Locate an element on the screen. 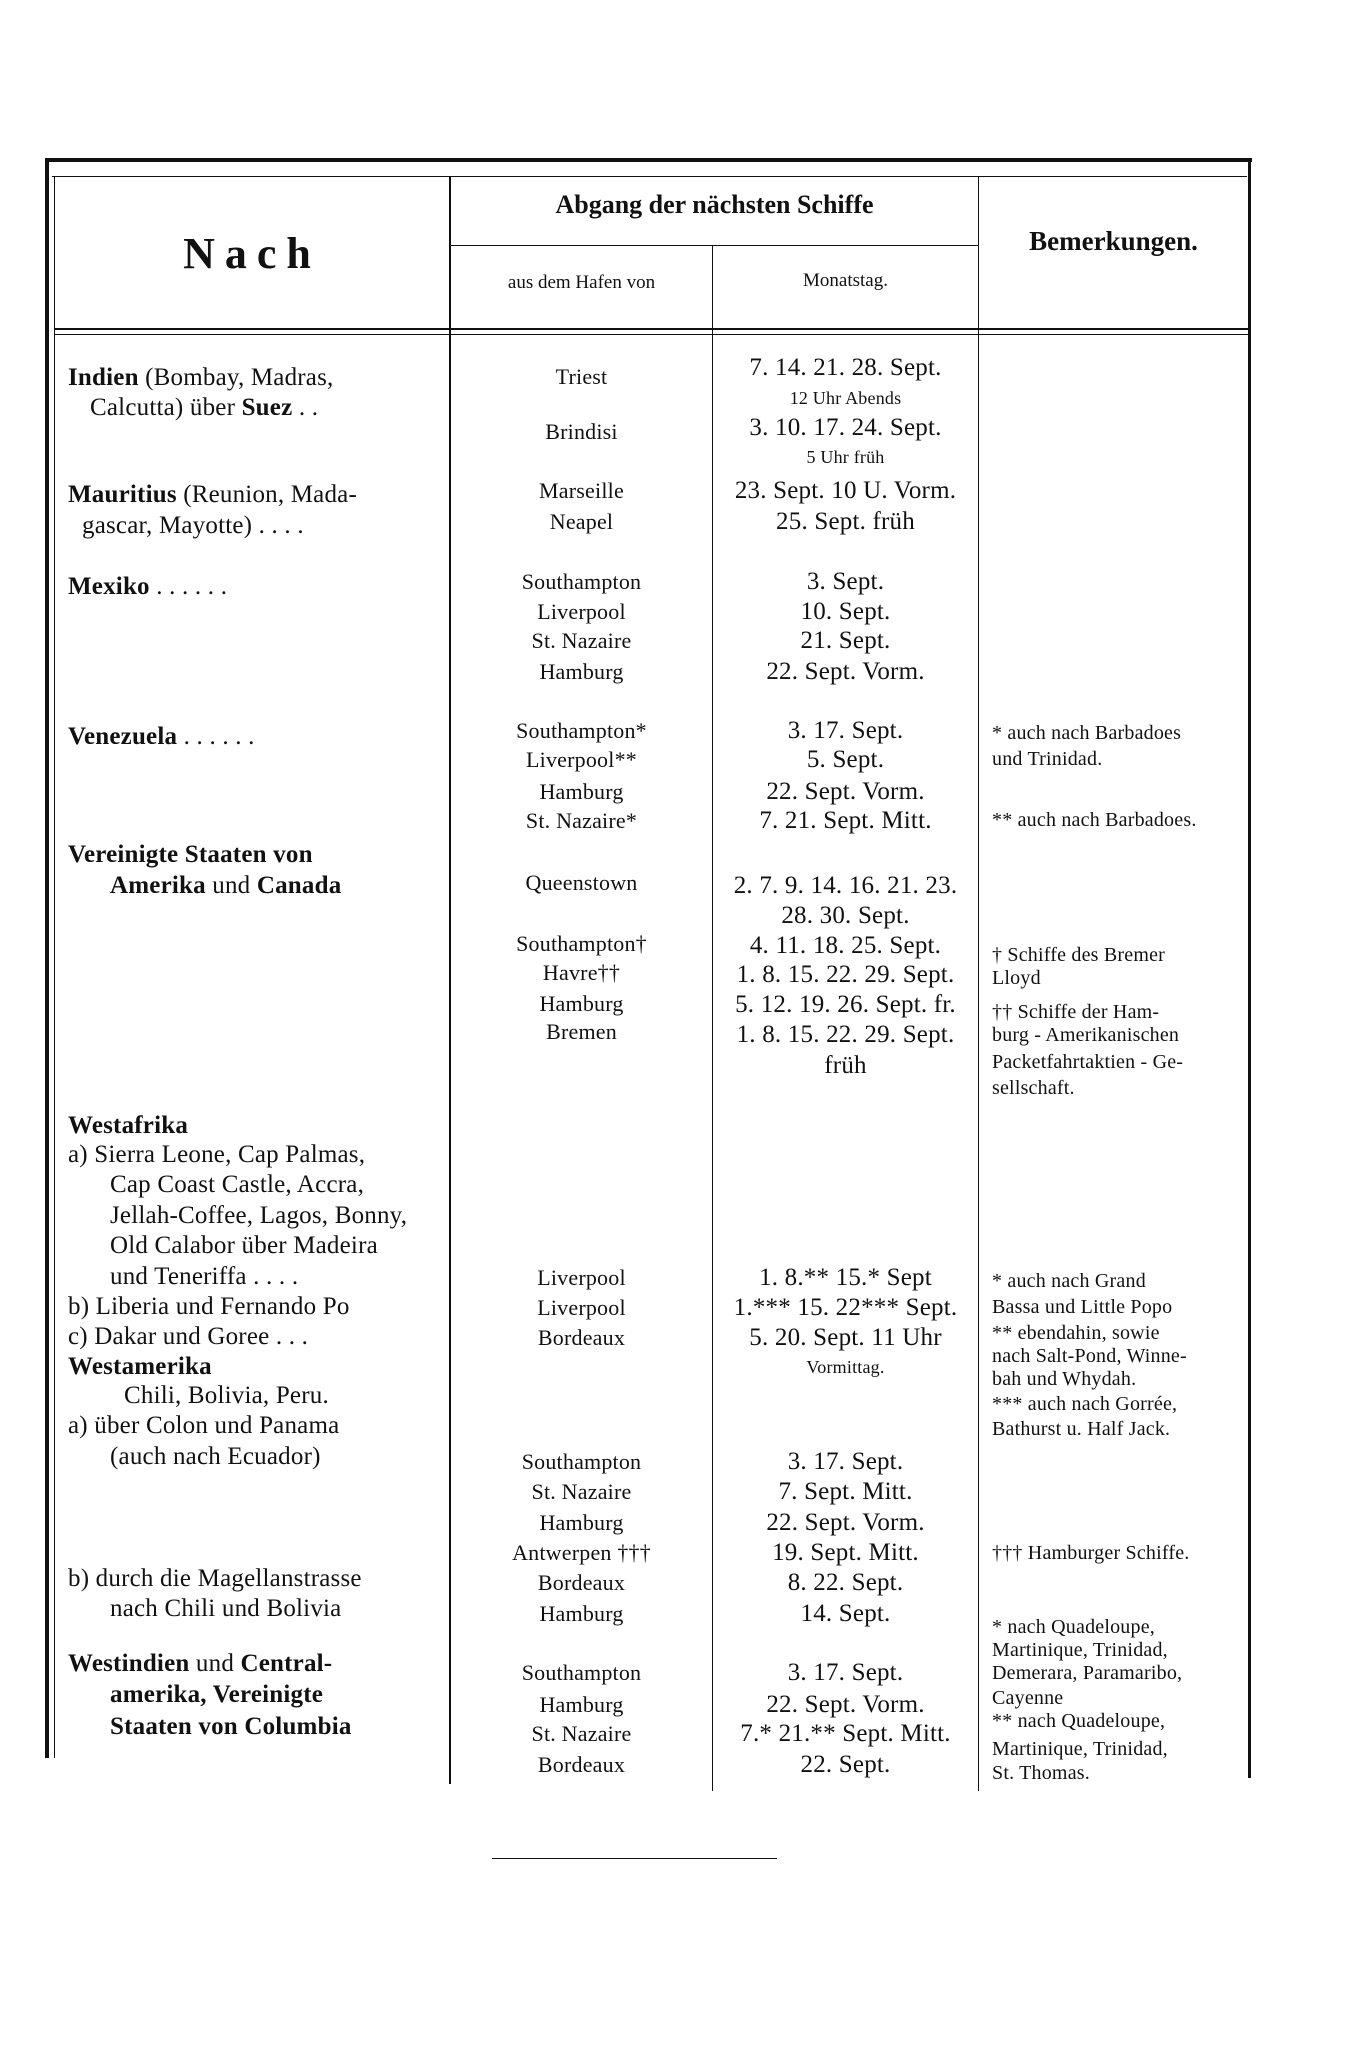  destination-name: Westafrika is located at coordinates (128, 1125).